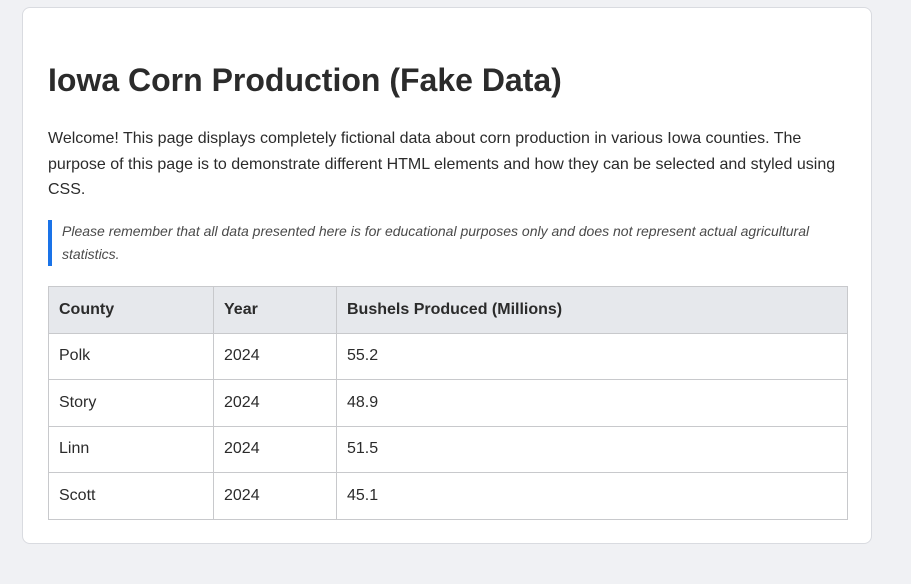 This screenshot has width=911, height=584. I want to click on header-year: Year, so click(275, 310).